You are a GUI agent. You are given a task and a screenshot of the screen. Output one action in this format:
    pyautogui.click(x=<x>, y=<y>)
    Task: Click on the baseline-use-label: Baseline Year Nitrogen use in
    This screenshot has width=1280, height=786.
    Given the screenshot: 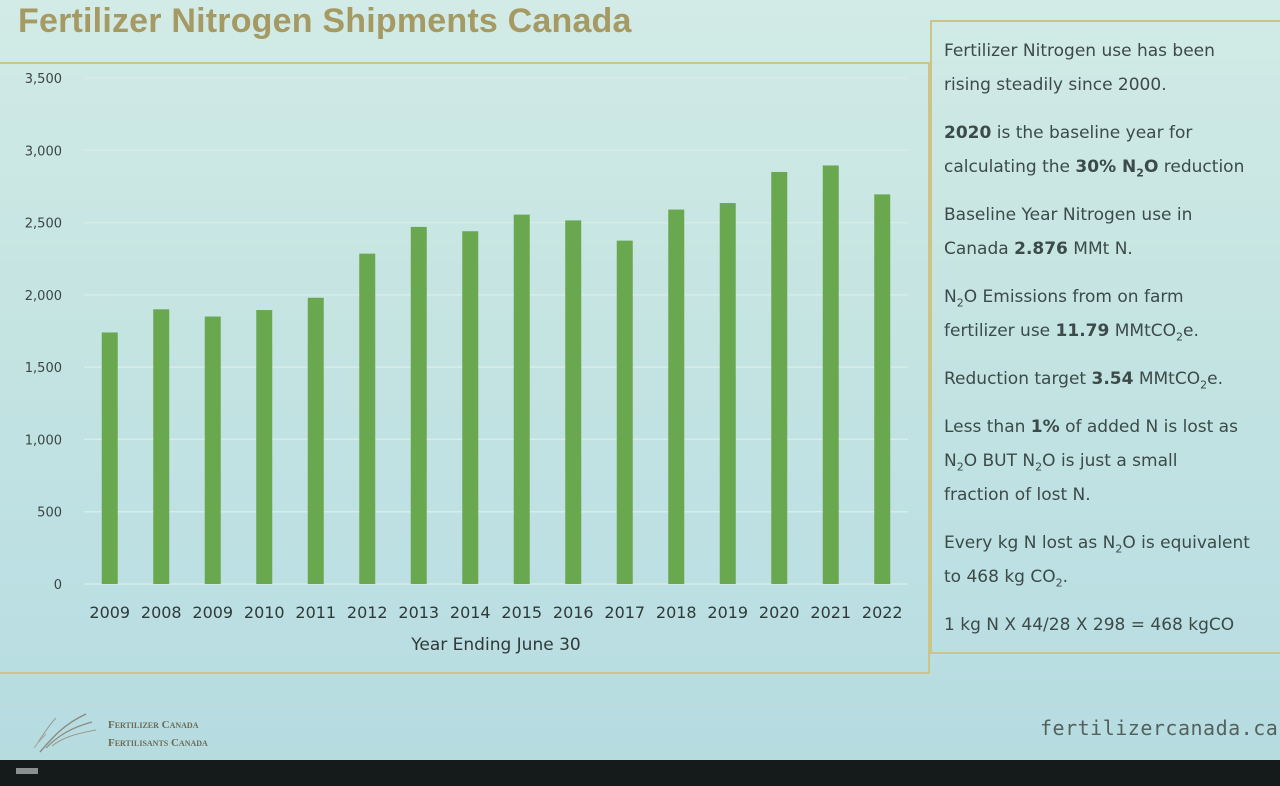 What is the action you would take?
    pyautogui.click(x=1068, y=215)
    